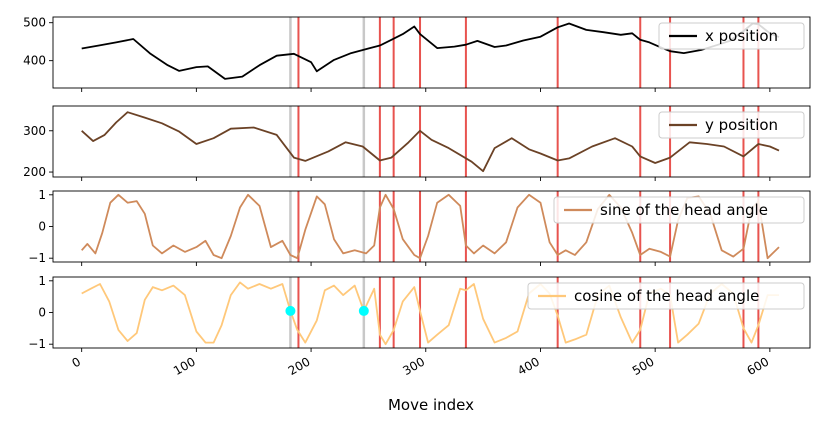  I want to click on legend-label-3: cosine of the head angle, so click(666, 296).